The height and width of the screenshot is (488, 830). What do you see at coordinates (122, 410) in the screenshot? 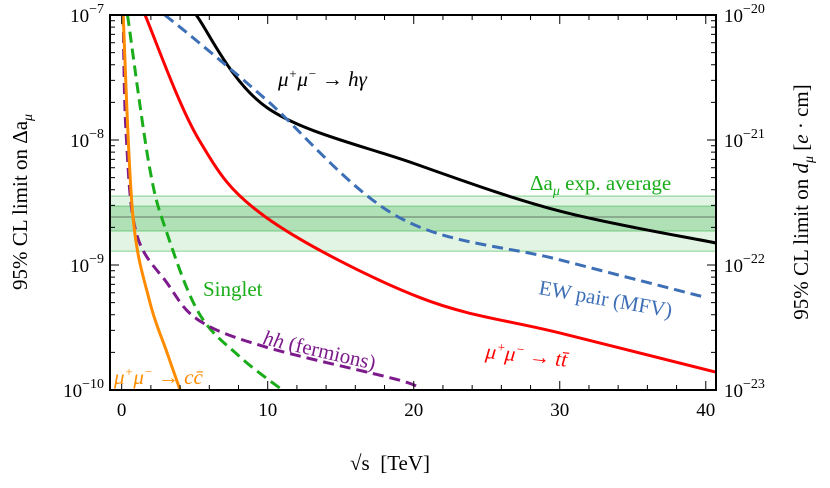
I see `x-tick-label: 0` at bounding box center [122, 410].